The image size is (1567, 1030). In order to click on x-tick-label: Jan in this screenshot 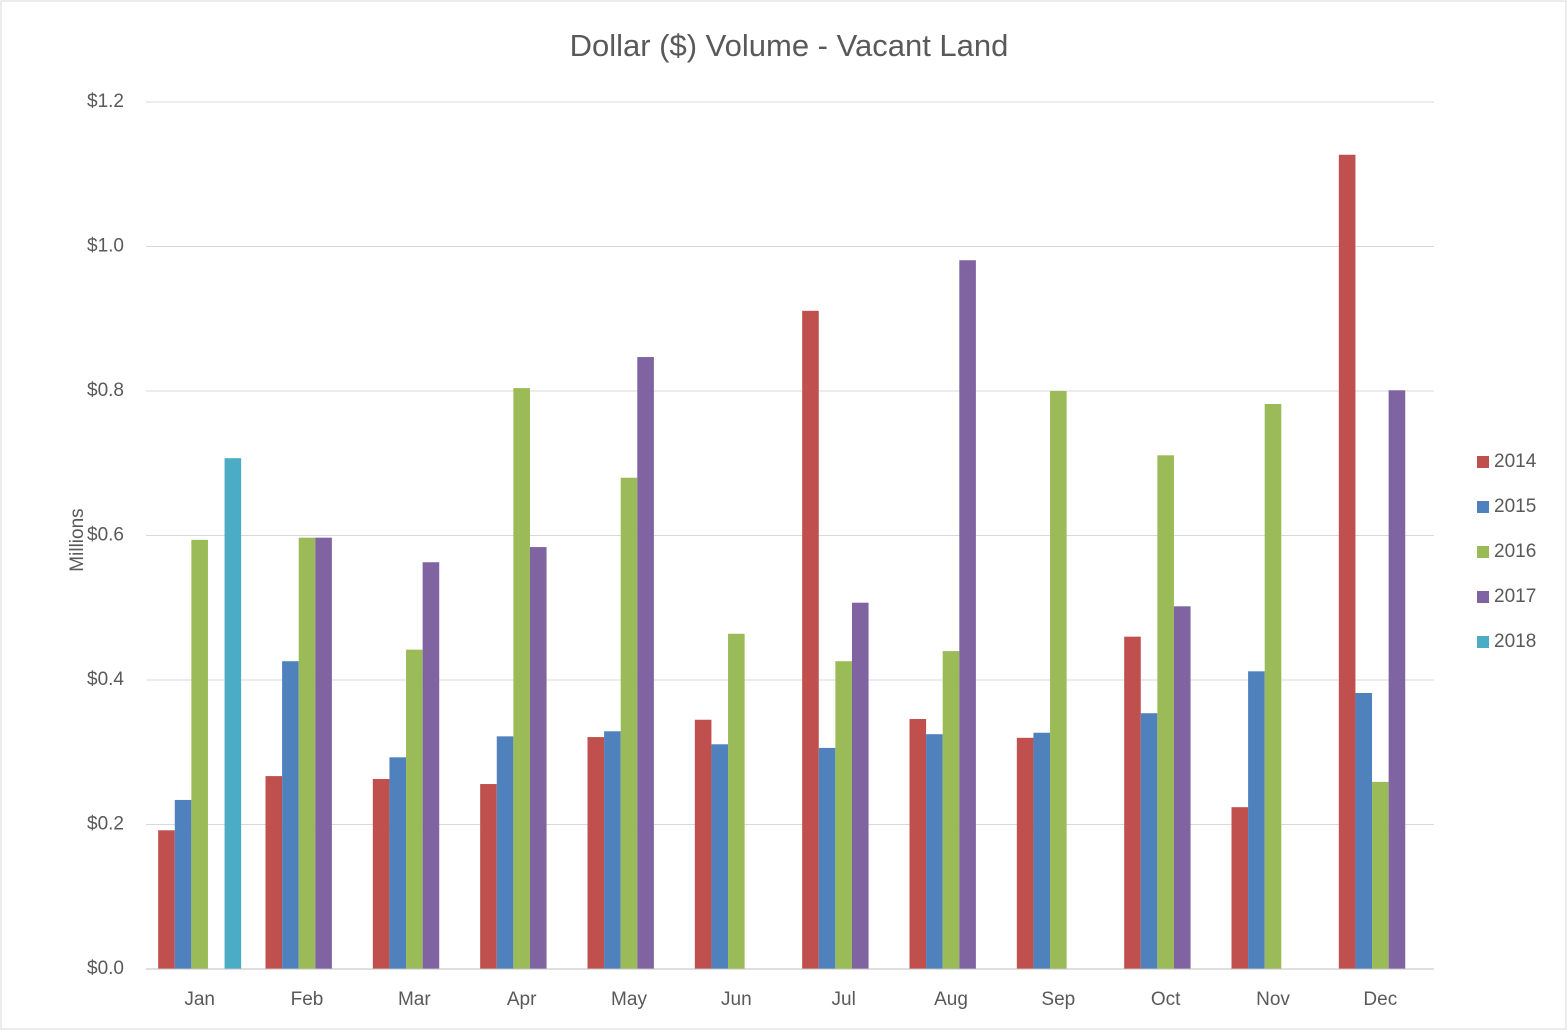, I will do `click(199, 999)`.